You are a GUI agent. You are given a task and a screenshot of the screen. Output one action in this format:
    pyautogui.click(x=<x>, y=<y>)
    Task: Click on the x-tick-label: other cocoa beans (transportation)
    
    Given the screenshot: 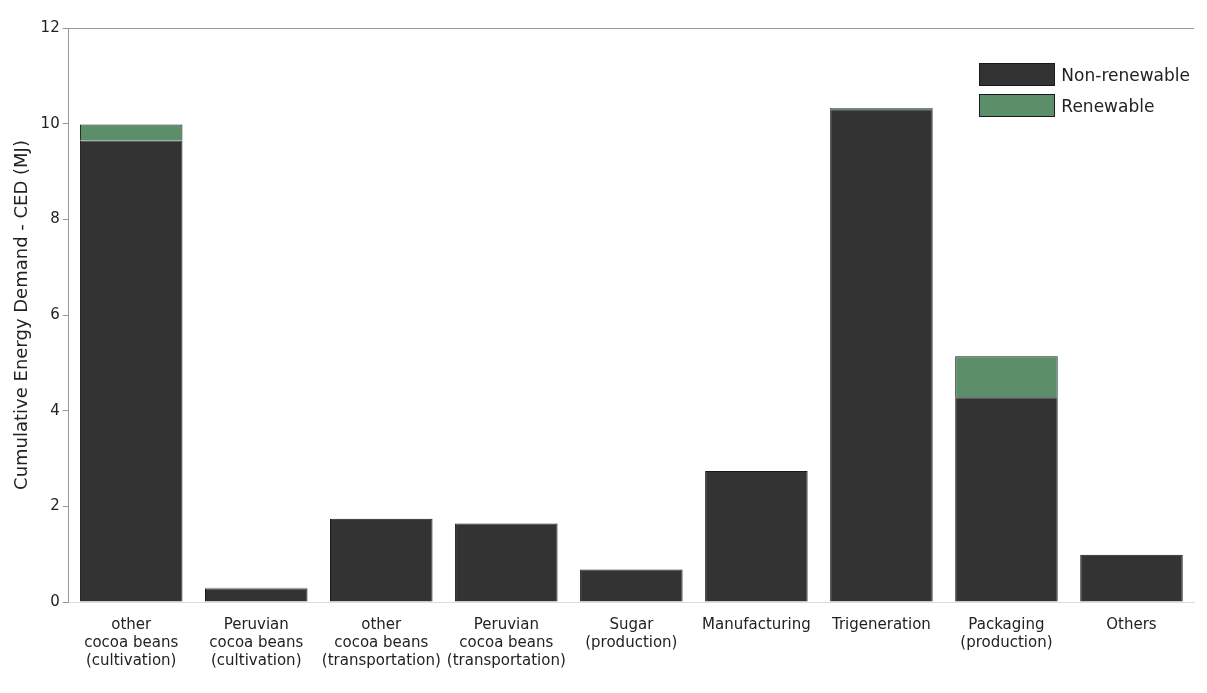 What is the action you would take?
    pyautogui.click(x=381, y=641)
    